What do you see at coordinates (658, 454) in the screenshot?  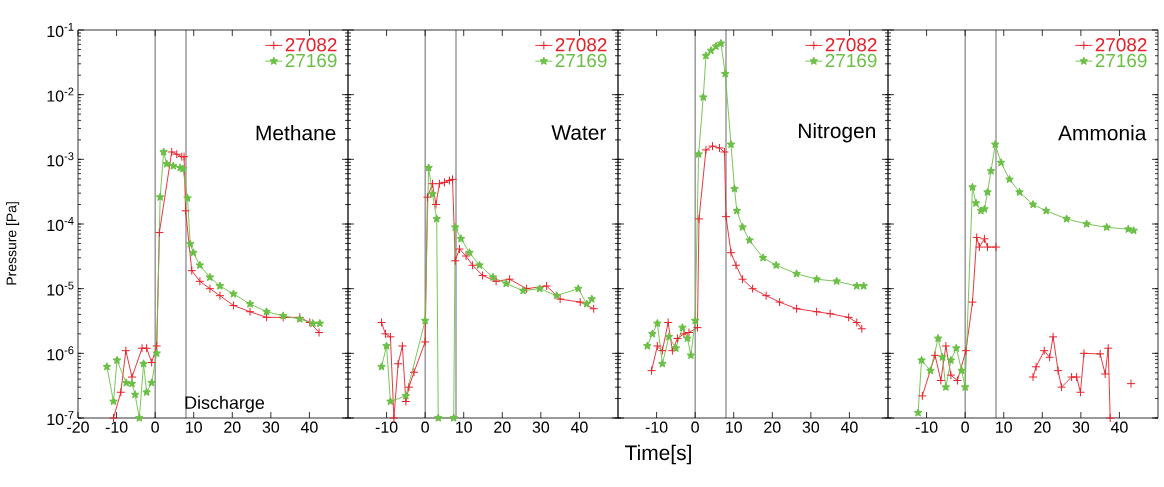 I see `x-axis-title: Time[s]` at bounding box center [658, 454].